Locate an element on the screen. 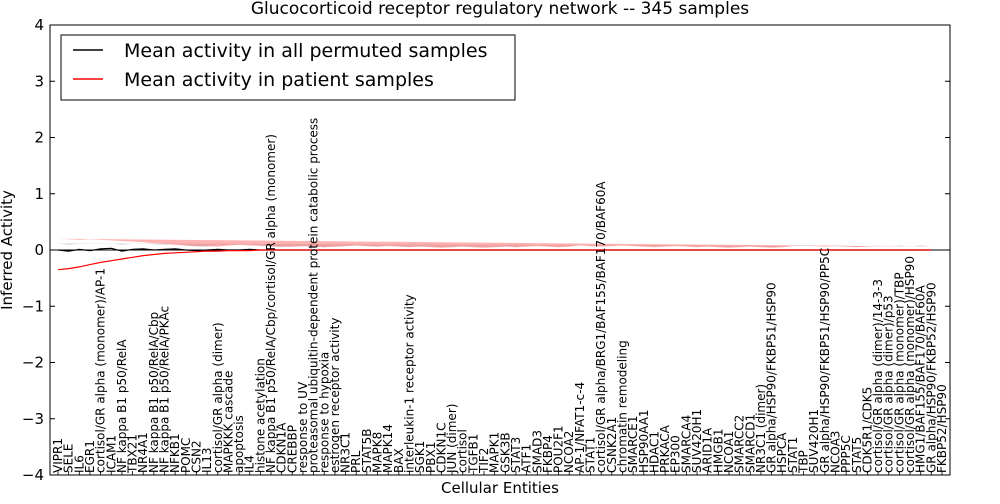  x-tick-label: SMARCE1 is located at coordinates (633, 444).